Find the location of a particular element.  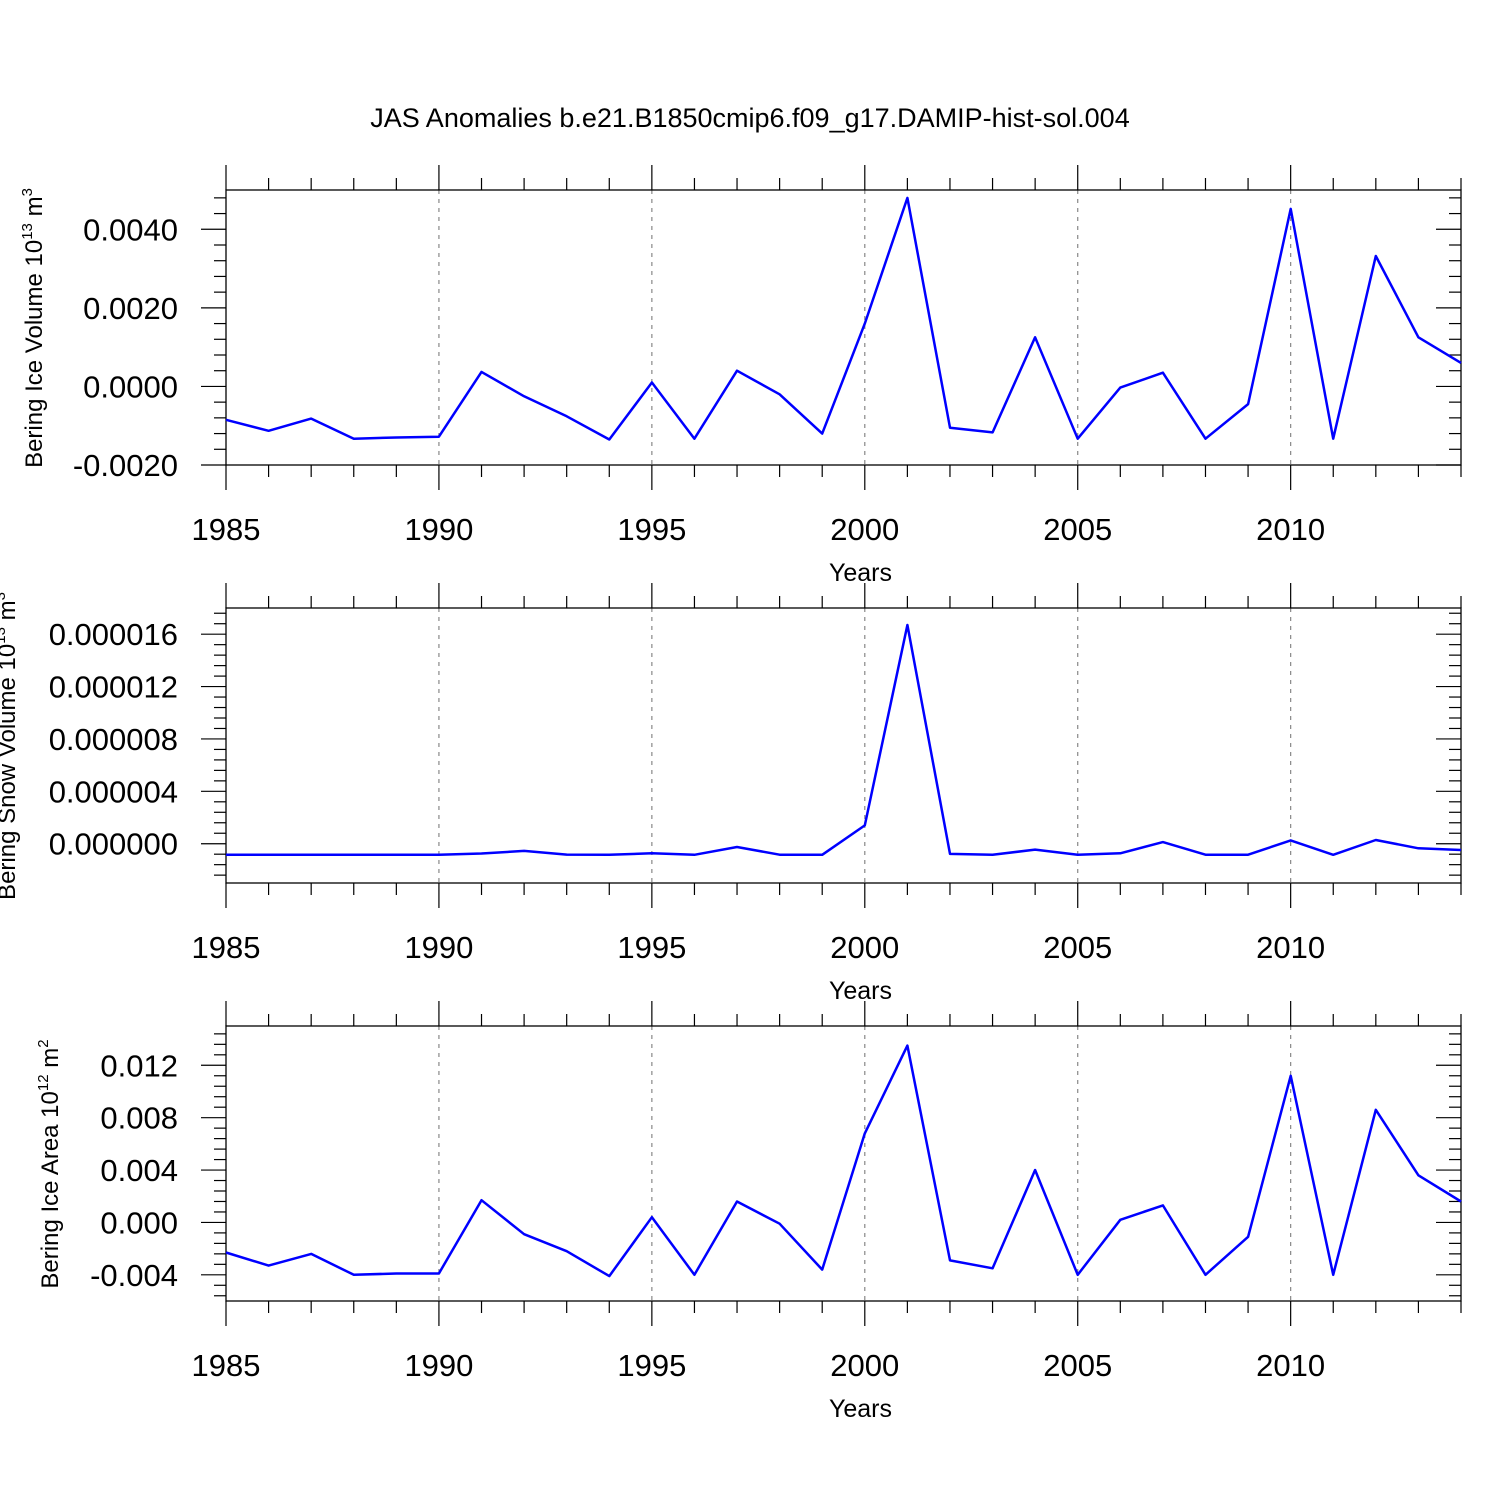

y-tick-label: 0.000004 is located at coordinates (113, 791).